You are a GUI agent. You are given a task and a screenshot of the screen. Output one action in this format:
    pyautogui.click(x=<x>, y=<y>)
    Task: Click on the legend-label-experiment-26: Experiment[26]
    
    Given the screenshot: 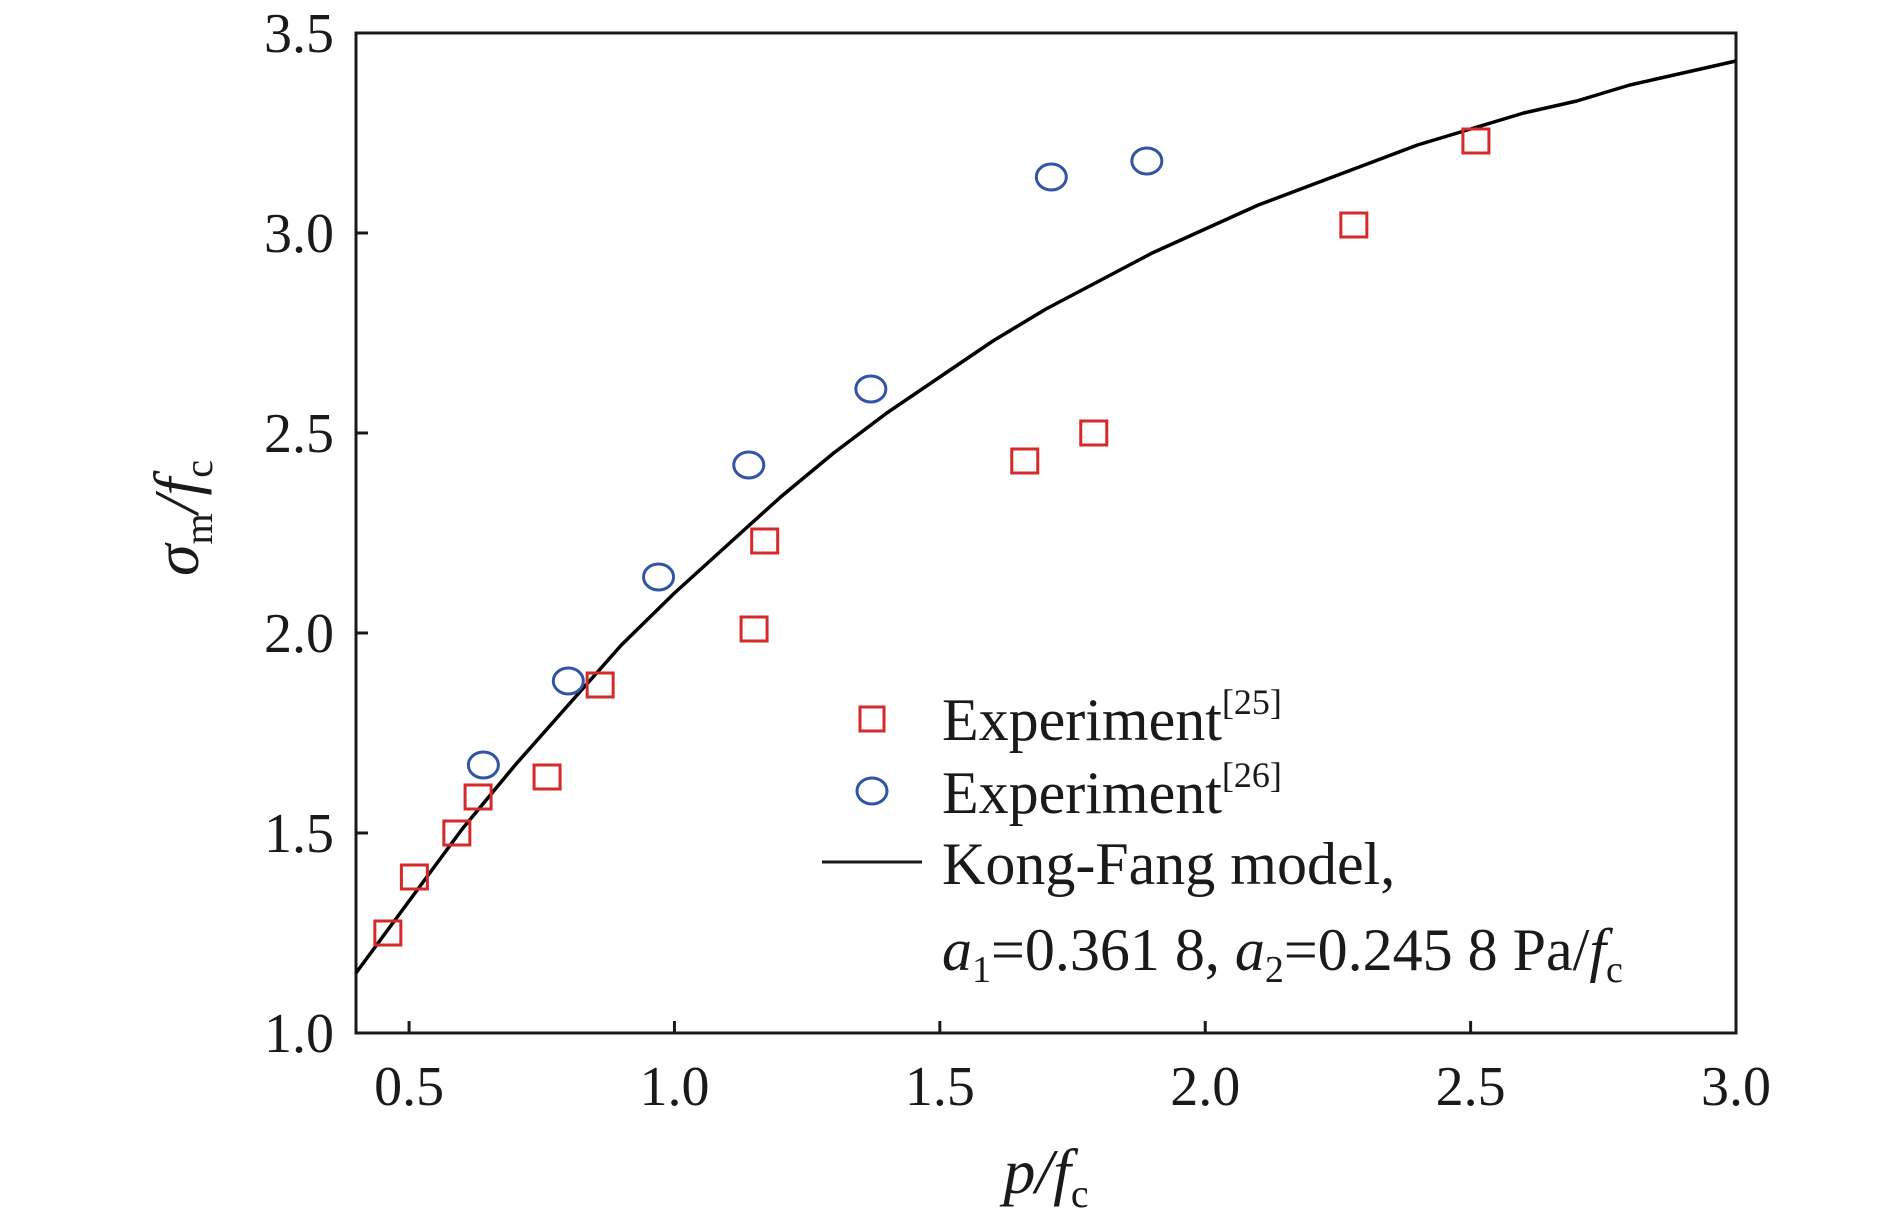 What is the action you would take?
    pyautogui.click(x=1112, y=790)
    